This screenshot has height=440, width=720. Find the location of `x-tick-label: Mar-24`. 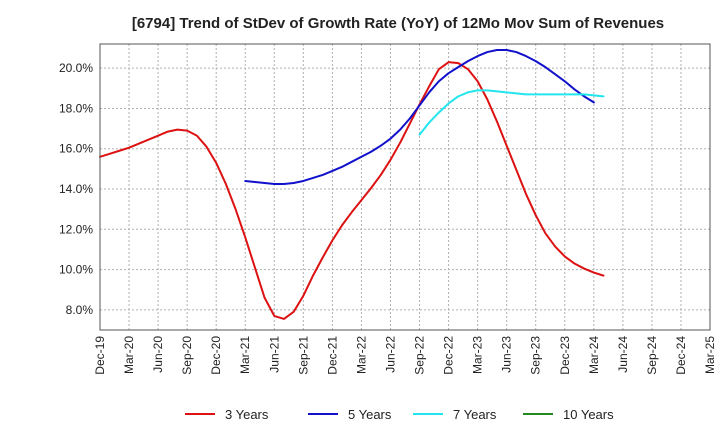

x-tick-label: Mar-24 is located at coordinates (594, 355).